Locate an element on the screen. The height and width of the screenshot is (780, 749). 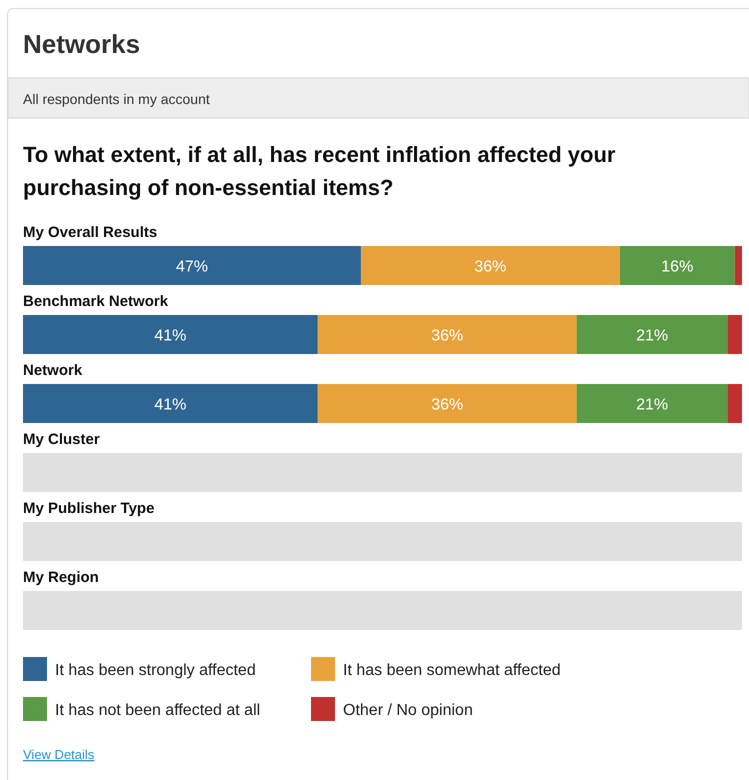
legend-label: It has been strongly affected is located at coordinates (155, 670).